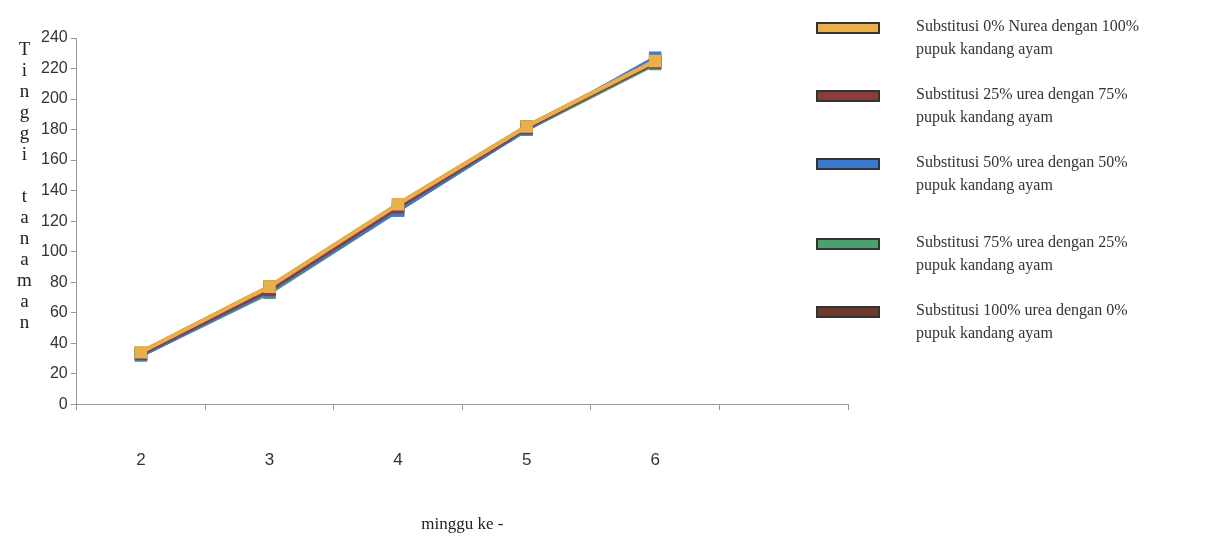 This screenshot has height=547, width=1205. What do you see at coordinates (54, 251) in the screenshot?
I see `y-tick-label: 100` at bounding box center [54, 251].